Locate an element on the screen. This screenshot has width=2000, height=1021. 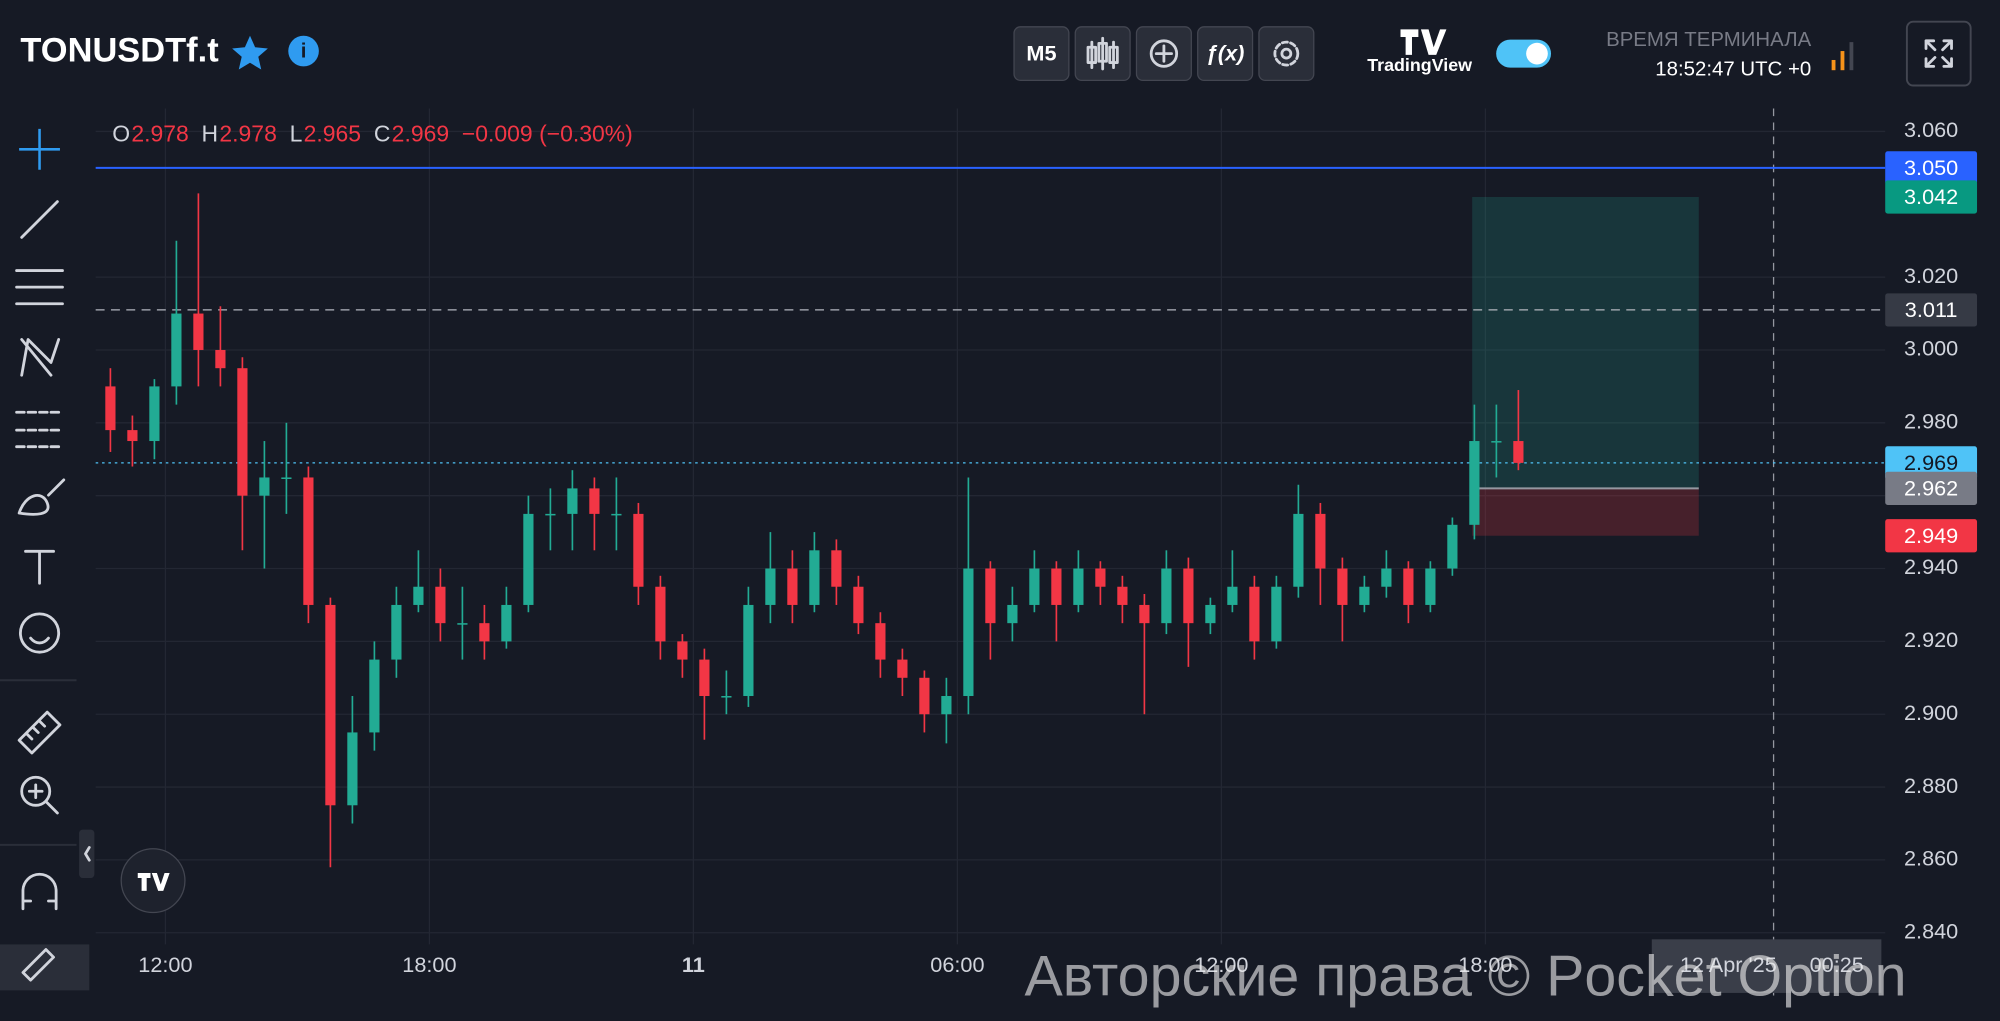
settings-button is located at coordinates (1286, 54).